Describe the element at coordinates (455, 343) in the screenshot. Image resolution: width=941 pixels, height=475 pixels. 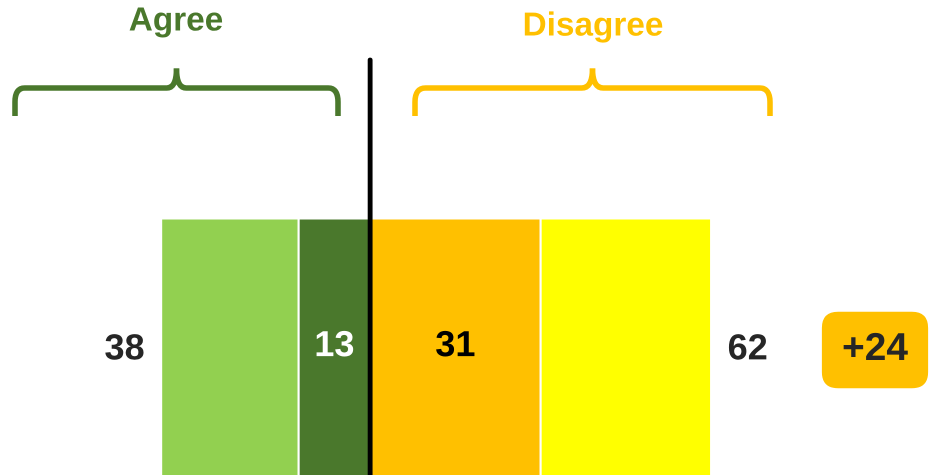
I see `data-label: 31` at that location.